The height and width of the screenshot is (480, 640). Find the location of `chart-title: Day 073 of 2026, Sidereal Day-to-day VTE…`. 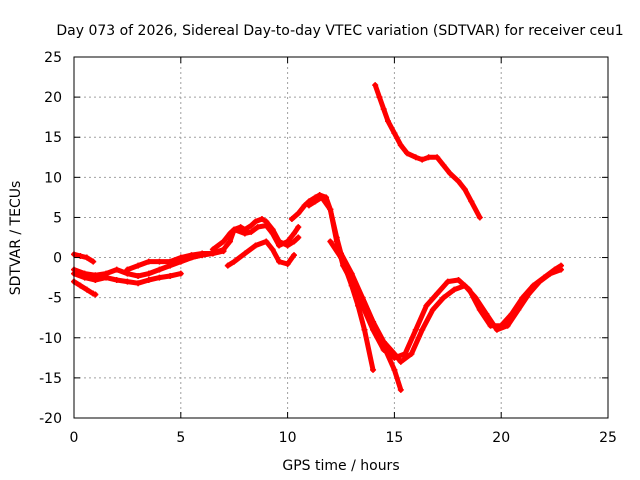

chart-title: Day 073 of 2026, Sidereal Day-to-day VTE… is located at coordinates (339, 31).